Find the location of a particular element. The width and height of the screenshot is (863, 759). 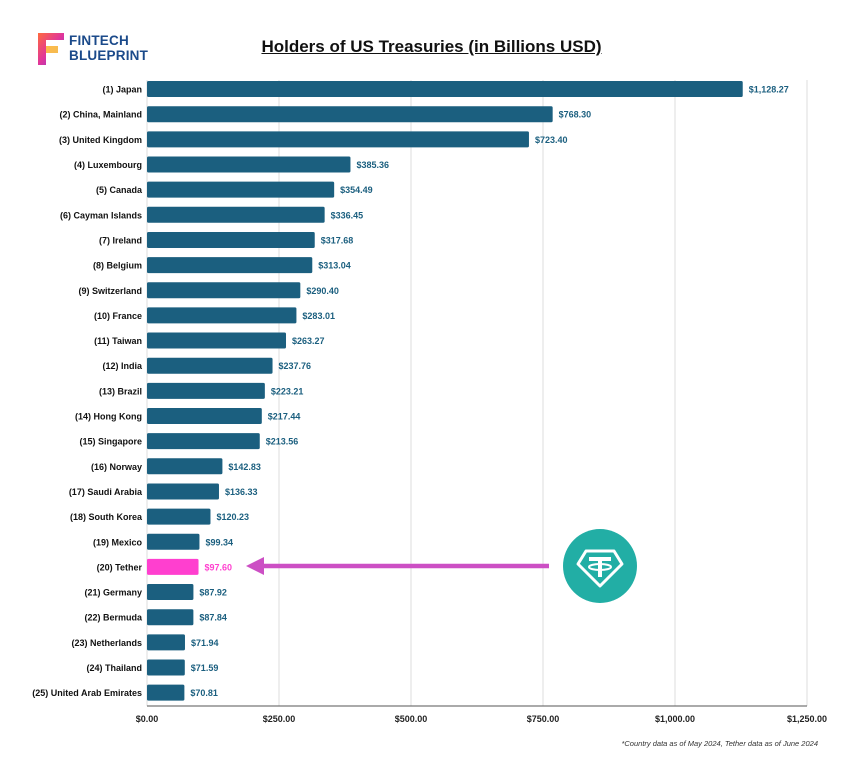

tether-logo-icon is located at coordinates (600, 568).